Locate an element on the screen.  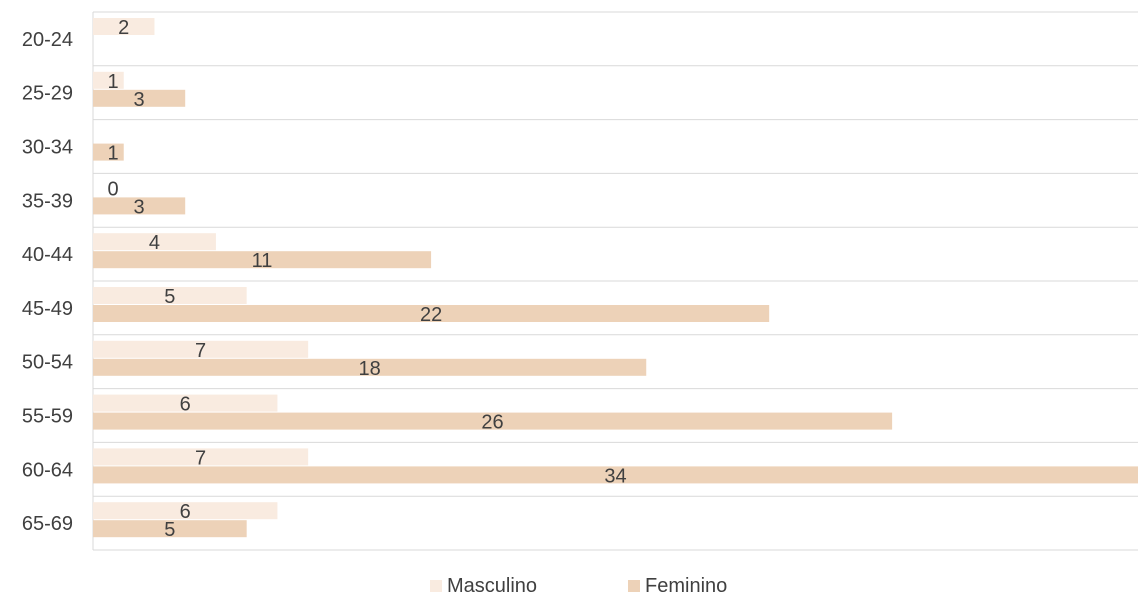
legend-swatch-feminino is located at coordinates (634, 585).